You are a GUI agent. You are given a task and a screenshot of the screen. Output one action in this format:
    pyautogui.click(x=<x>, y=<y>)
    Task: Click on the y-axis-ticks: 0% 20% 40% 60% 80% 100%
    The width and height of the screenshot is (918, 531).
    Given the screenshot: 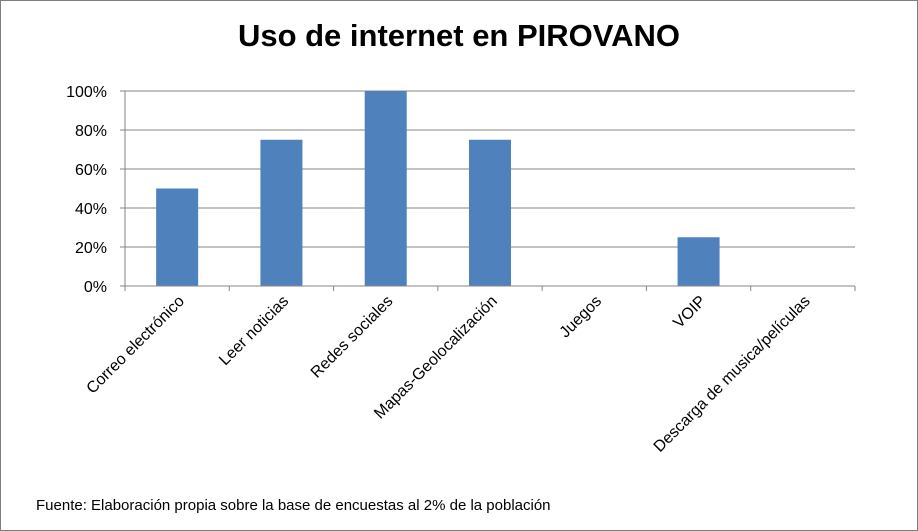 What is the action you would take?
    pyautogui.click(x=95, y=190)
    